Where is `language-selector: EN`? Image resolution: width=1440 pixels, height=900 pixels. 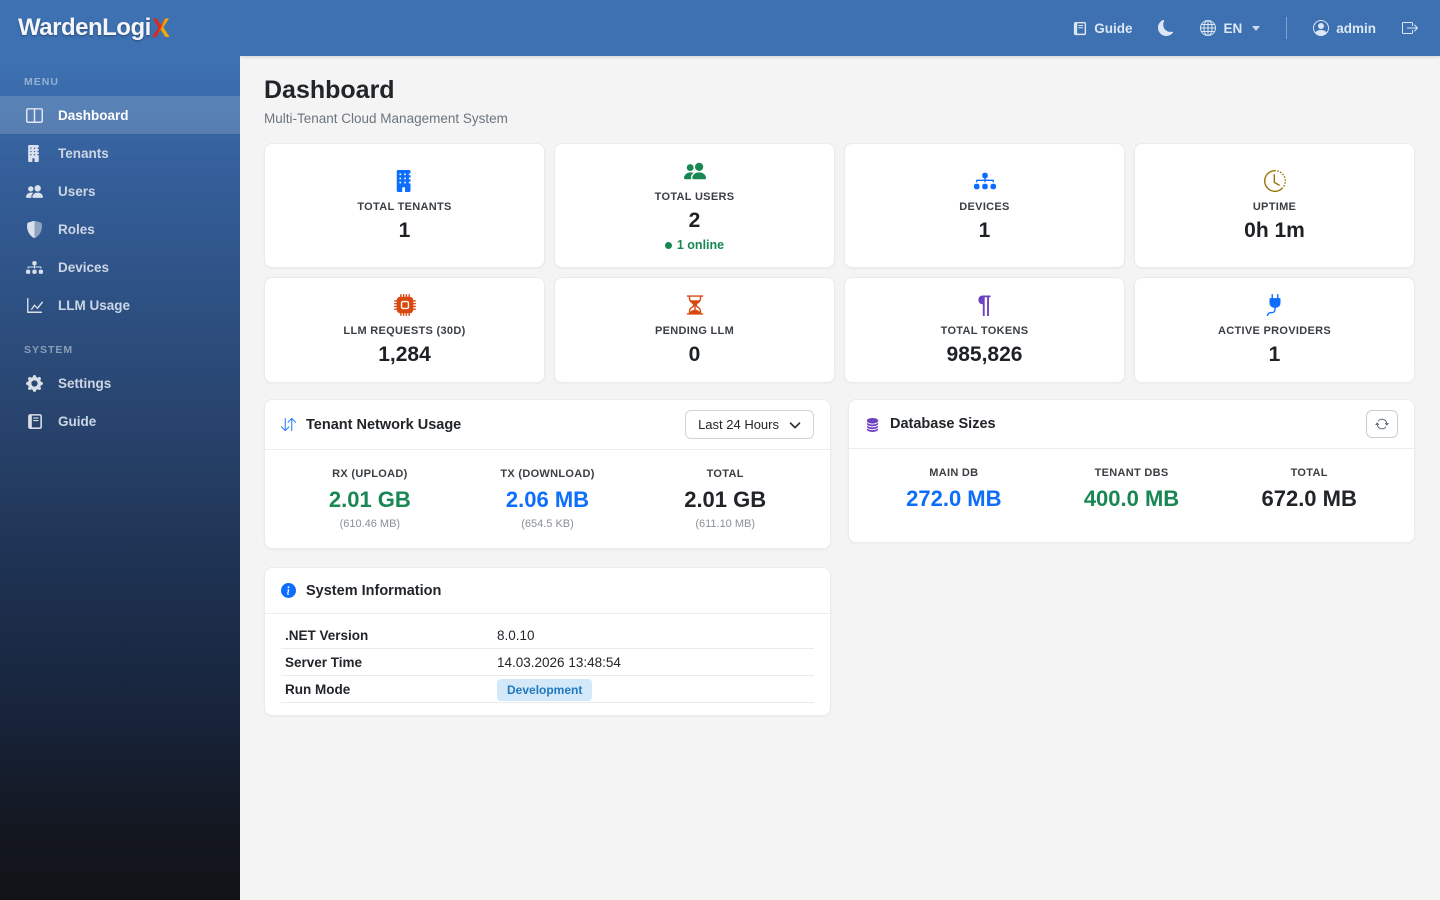 language-selector: EN is located at coordinates (1230, 28).